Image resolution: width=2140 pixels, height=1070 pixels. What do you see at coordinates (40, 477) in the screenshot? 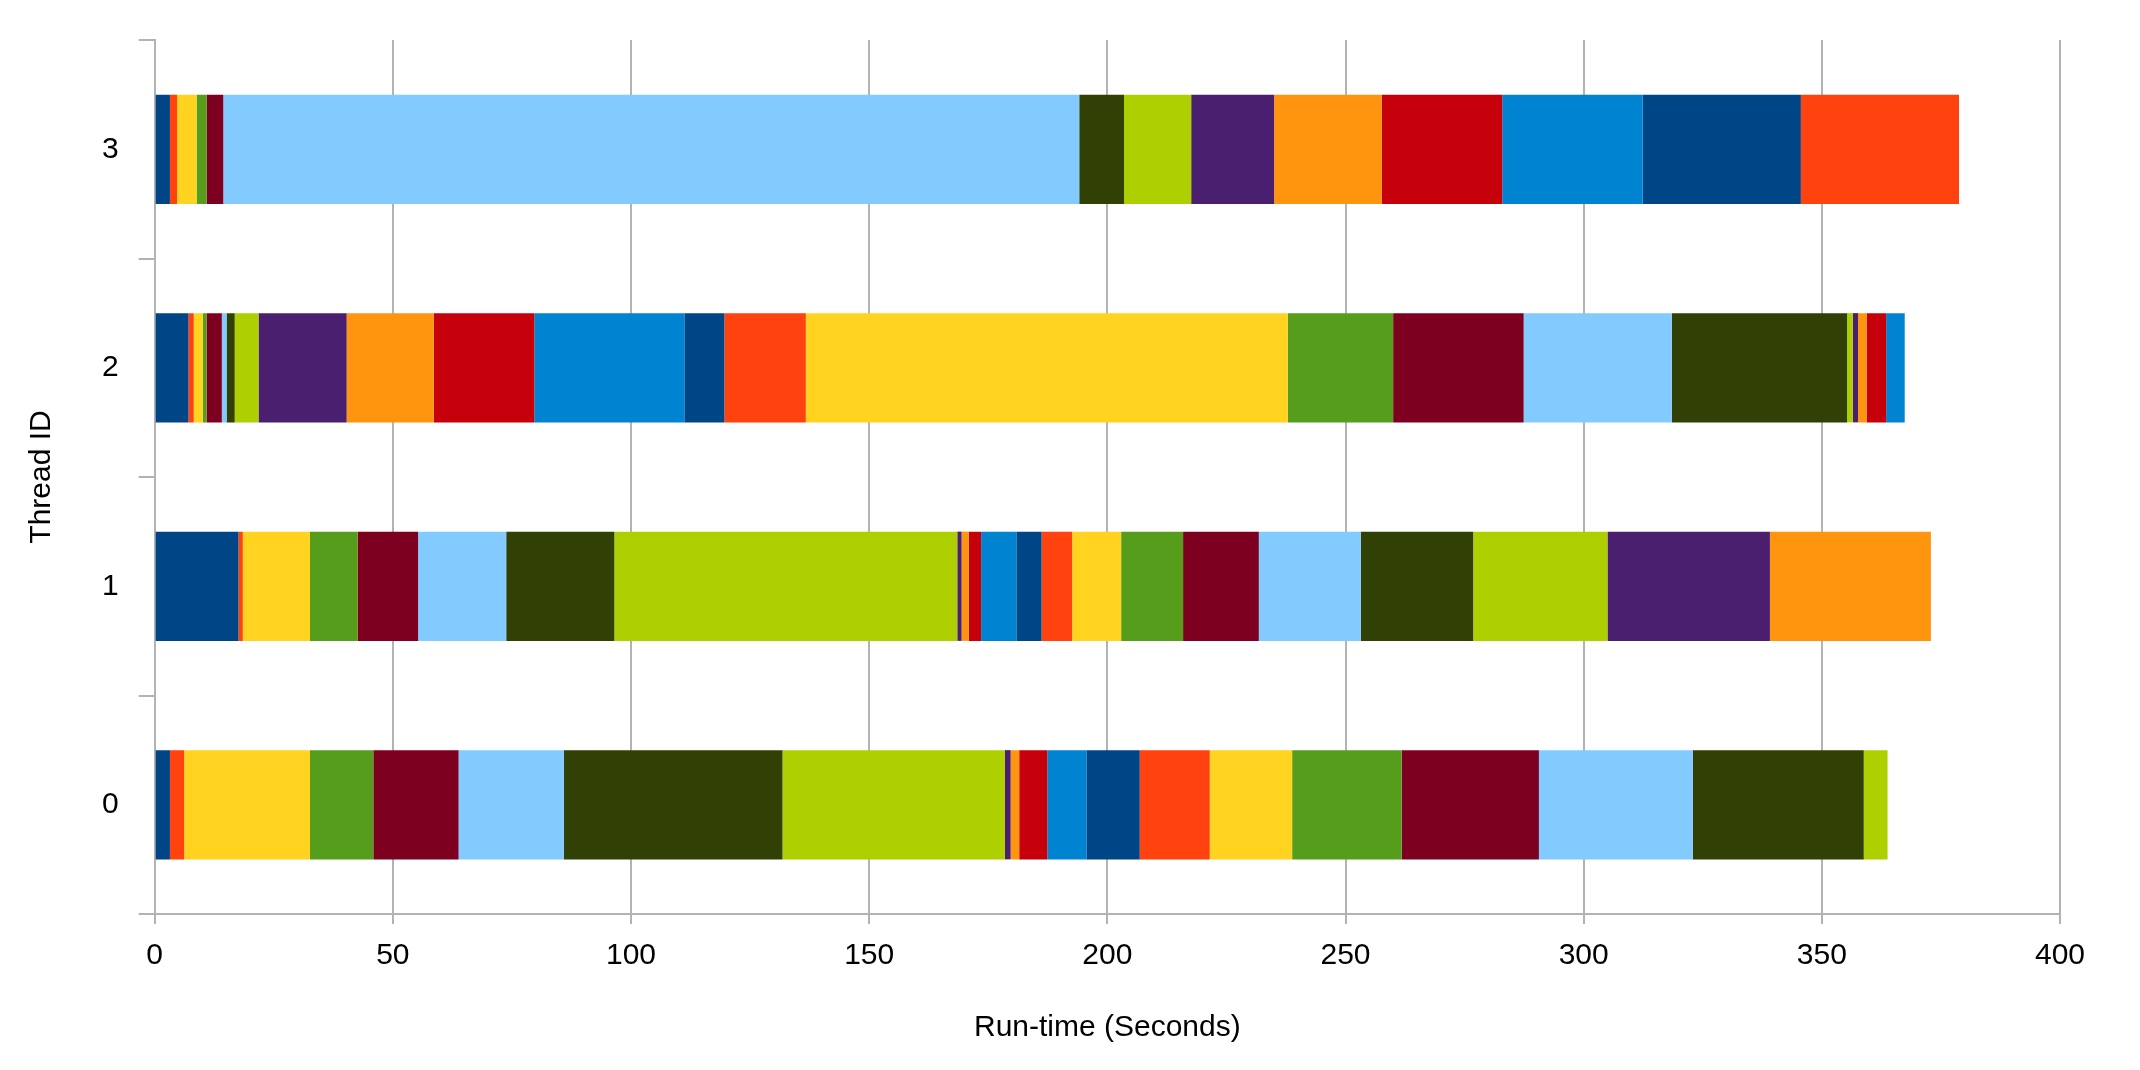
I see `y-axis-title: Thread ID` at bounding box center [40, 477].